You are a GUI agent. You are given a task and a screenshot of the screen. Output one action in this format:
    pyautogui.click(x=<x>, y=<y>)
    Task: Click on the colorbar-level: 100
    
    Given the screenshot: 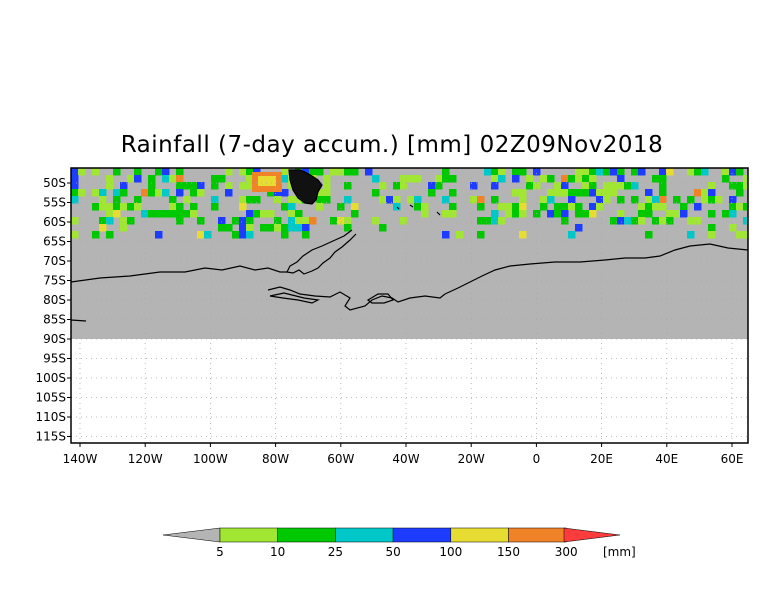 What is the action you would take?
    pyautogui.click(x=450, y=552)
    